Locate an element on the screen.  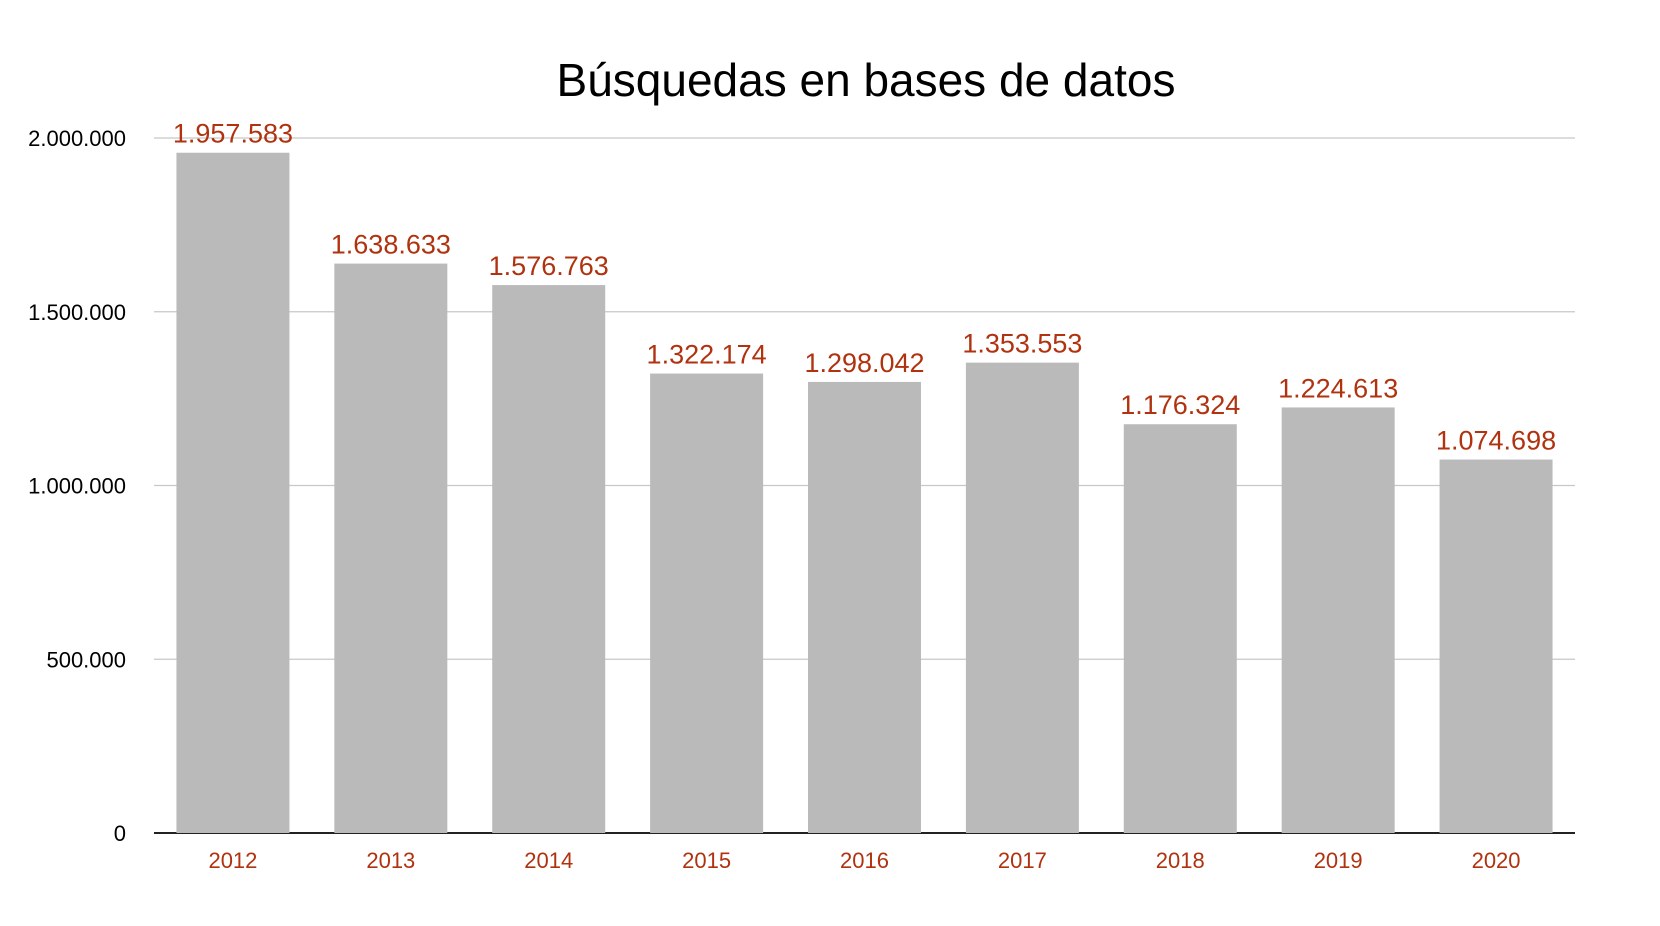
x-tick-label: 2014 is located at coordinates (548, 860).